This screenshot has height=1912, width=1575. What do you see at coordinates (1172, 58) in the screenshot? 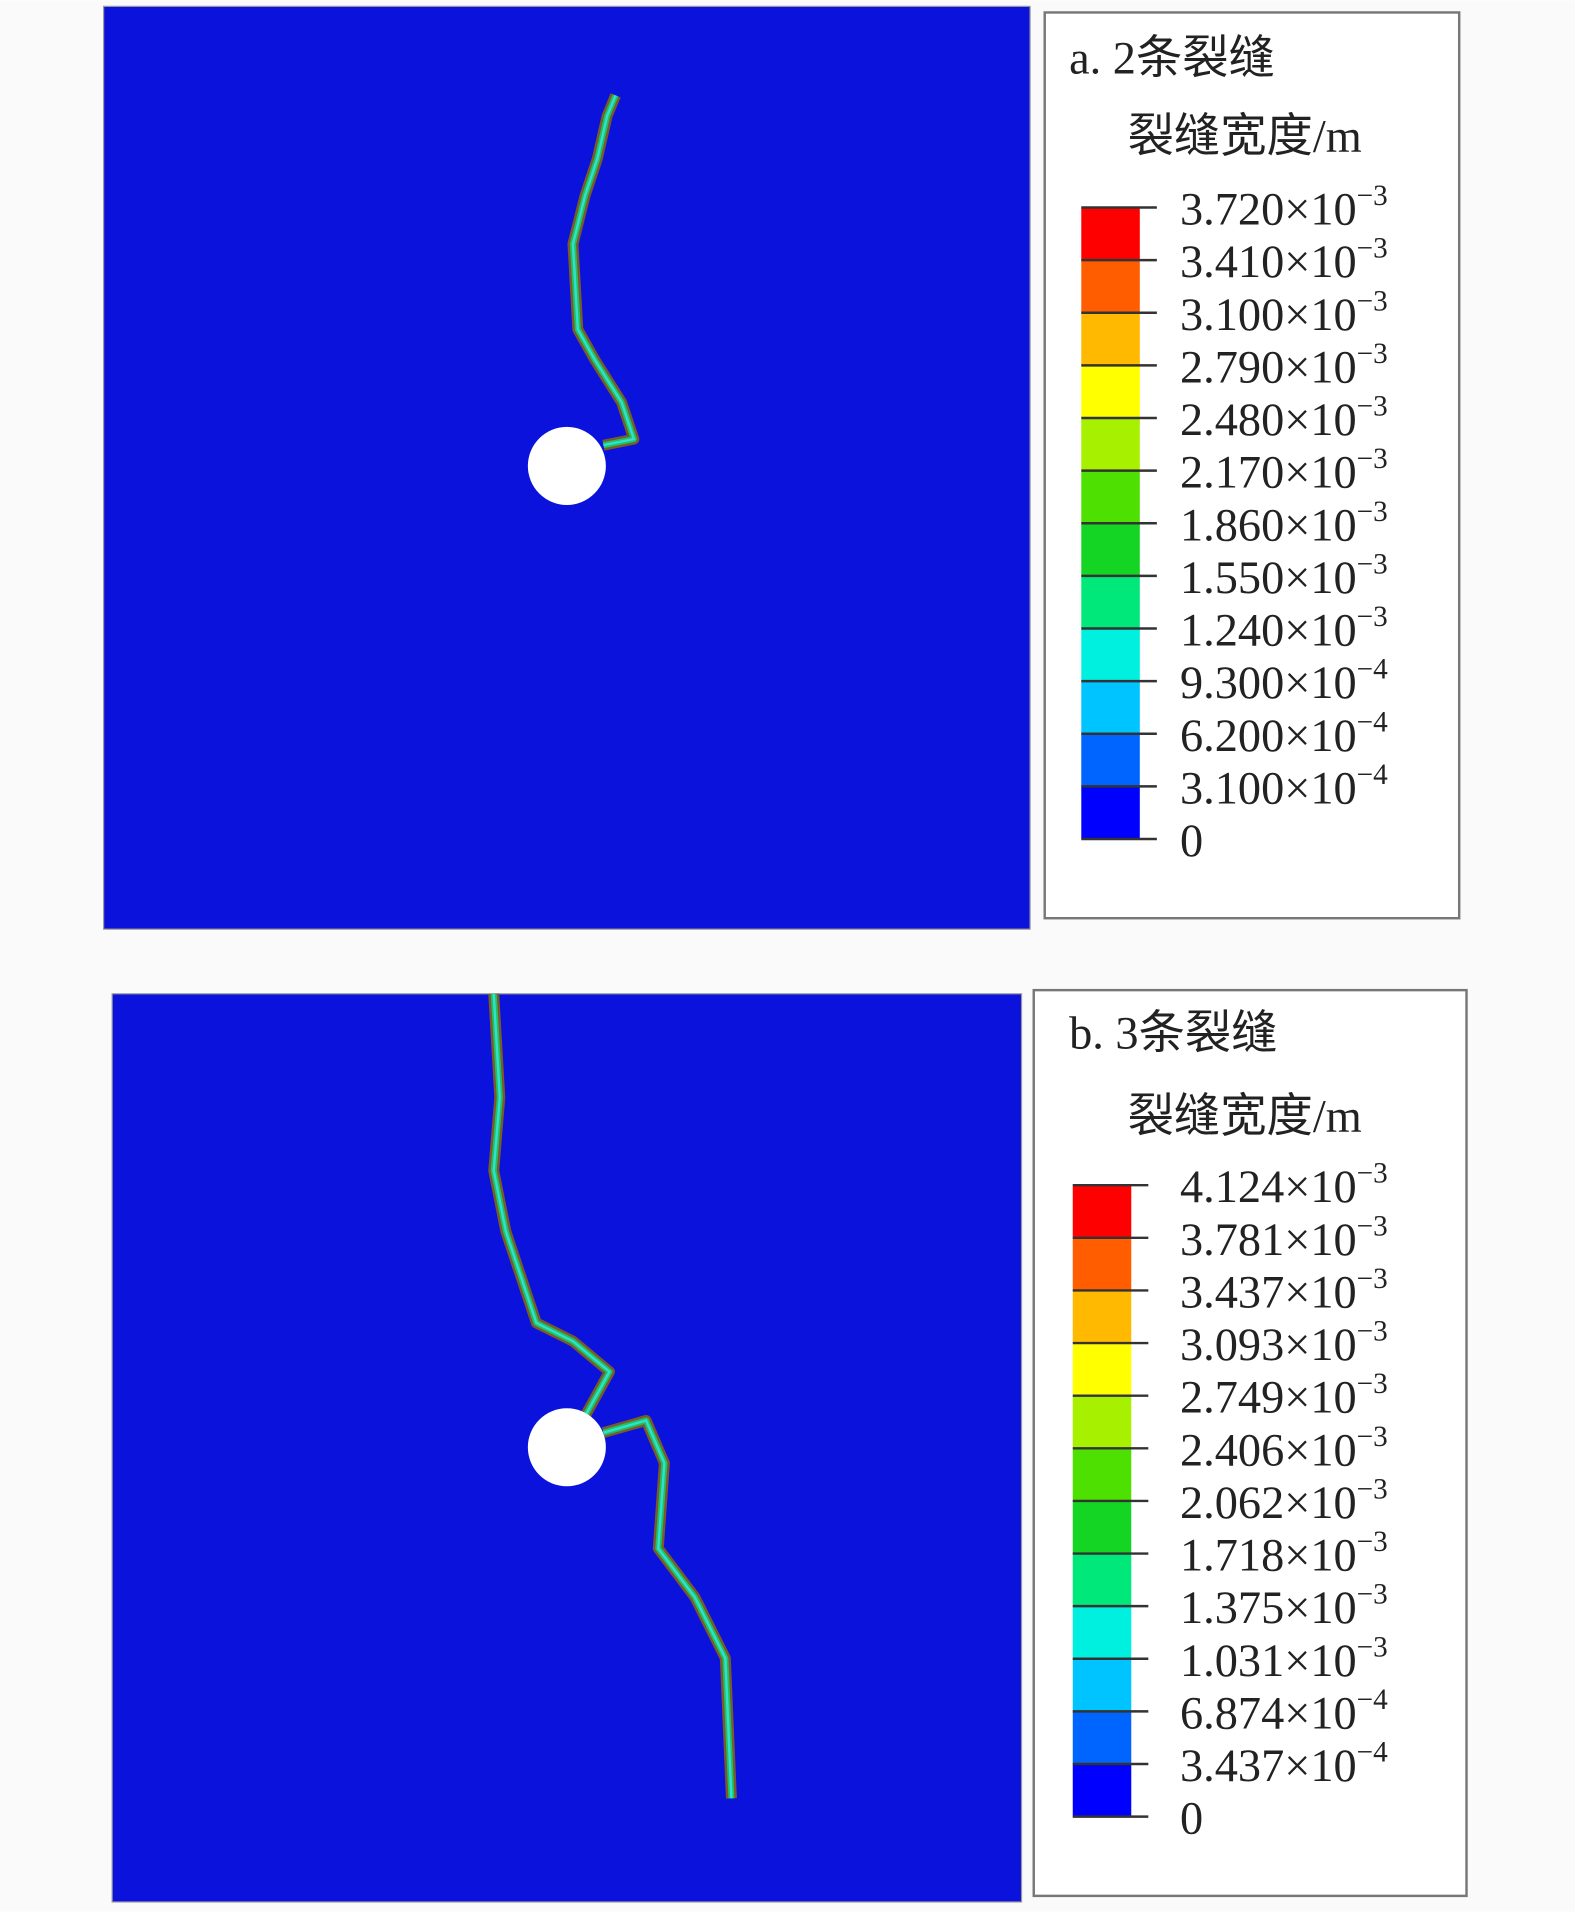
I see `legend-panel-title: a. 2条裂缝` at bounding box center [1172, 58].